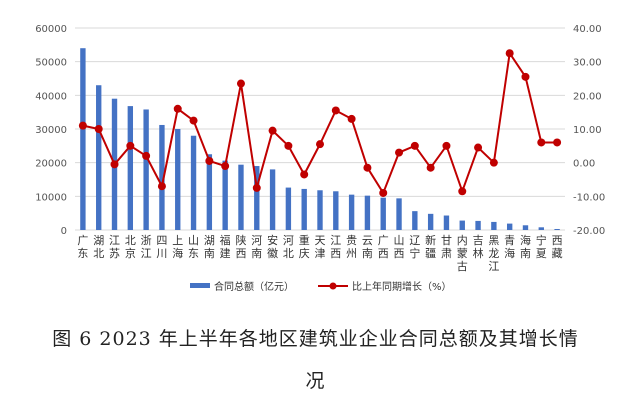 This screenshot has width=631, height=404. I want to click on category-label: 黑龙江, so click(493, 253).